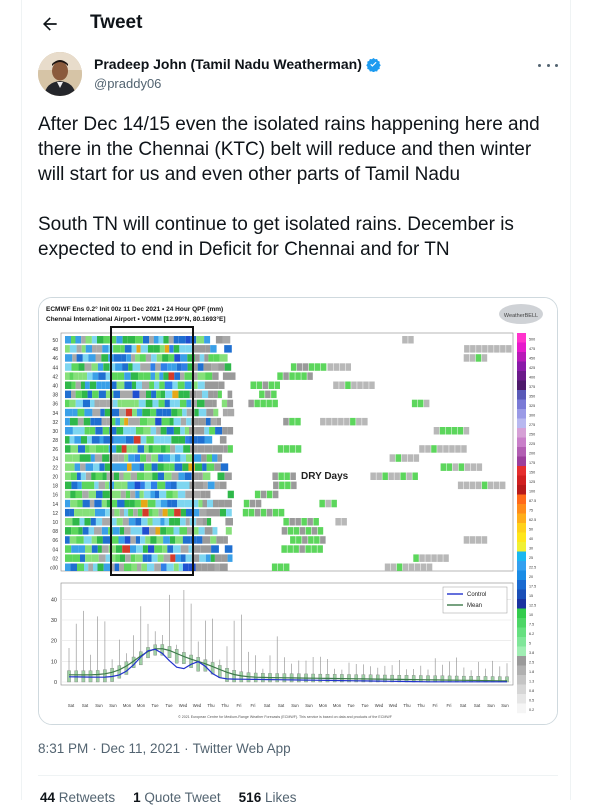  Describe the element at coordinates (140, 748) in the screenshot. I see `tweet-date: Dec 11, 2021` at that location.